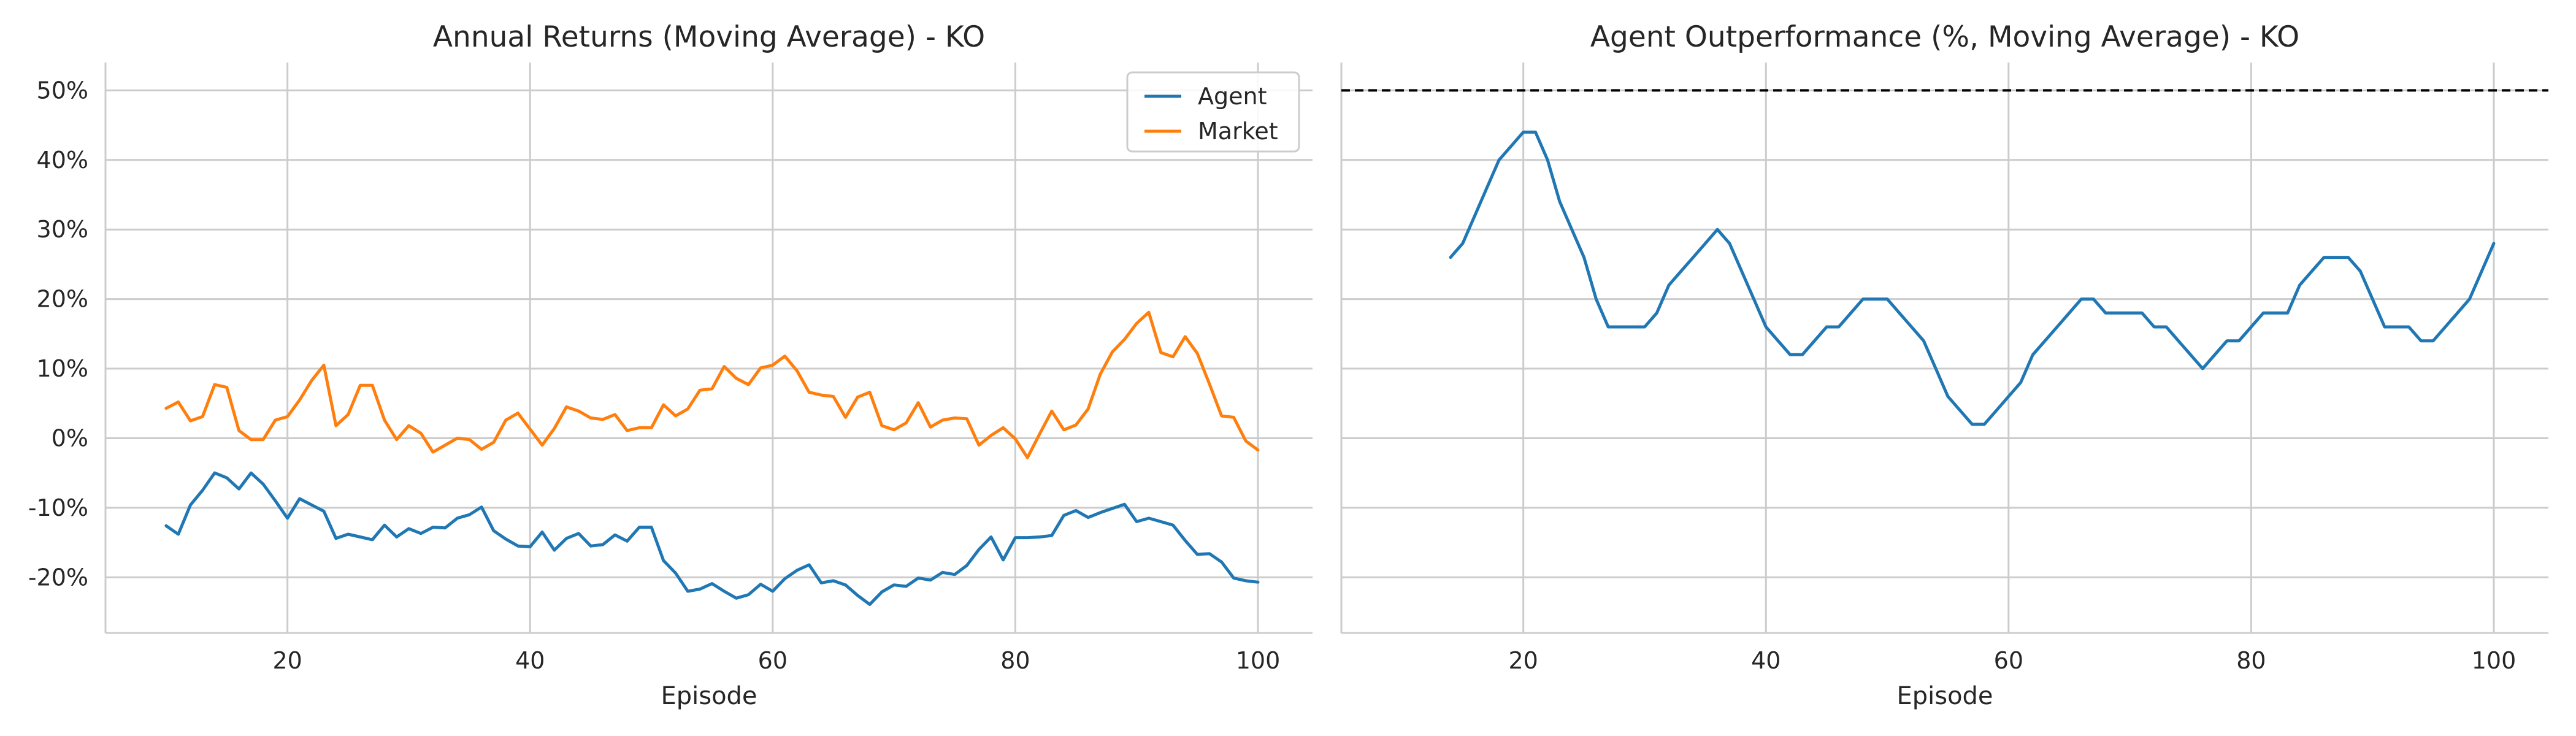 The width and height of the screenshot is (2576, 736). I want to click on y-tick-label: 10%, so click(62, 368).